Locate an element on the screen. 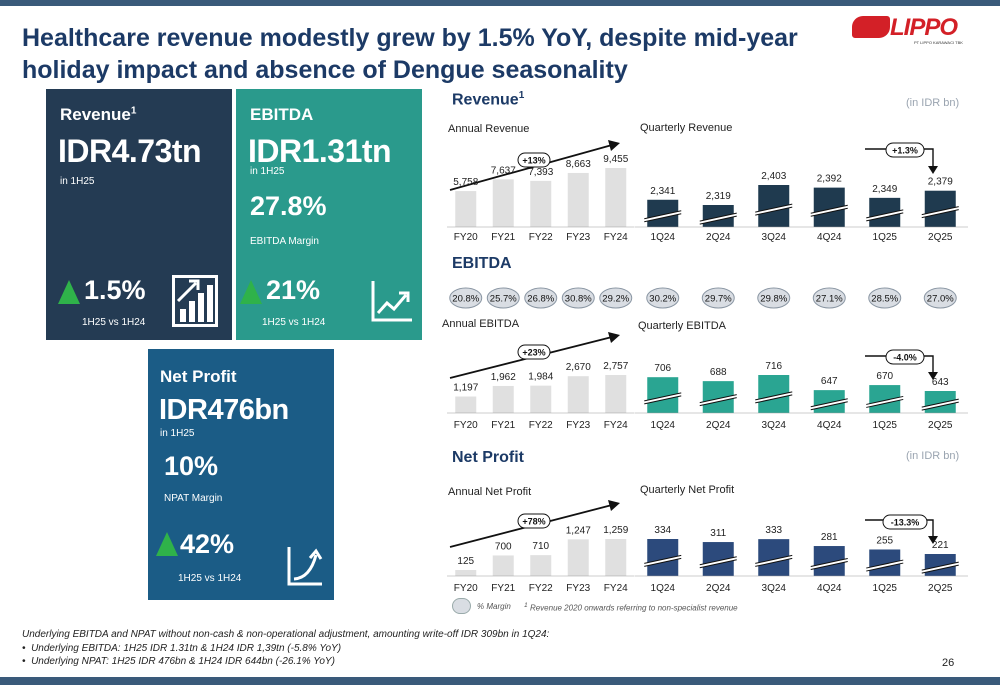 The height and width of the screenshot is (685, 1000). revenue-card-label: Revenue1 is located at coordinates (98, 114).